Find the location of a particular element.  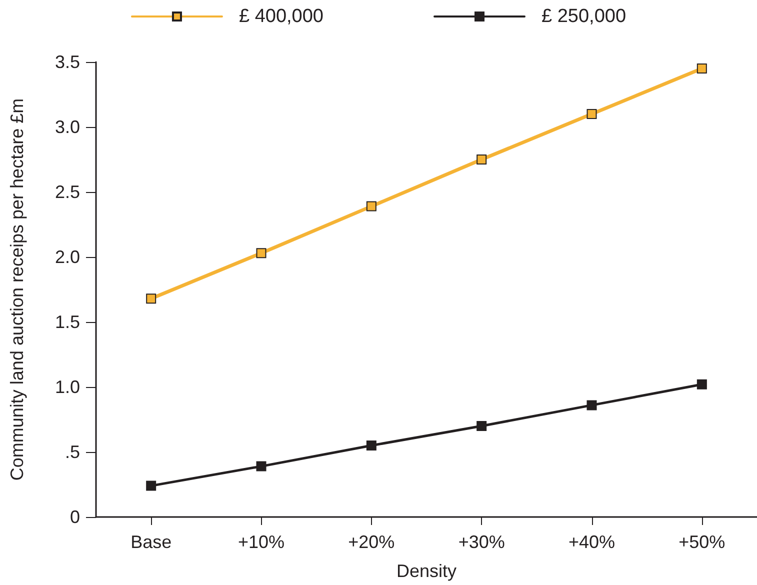

y-tick-label: 0 is located at coordinates (75, 517).